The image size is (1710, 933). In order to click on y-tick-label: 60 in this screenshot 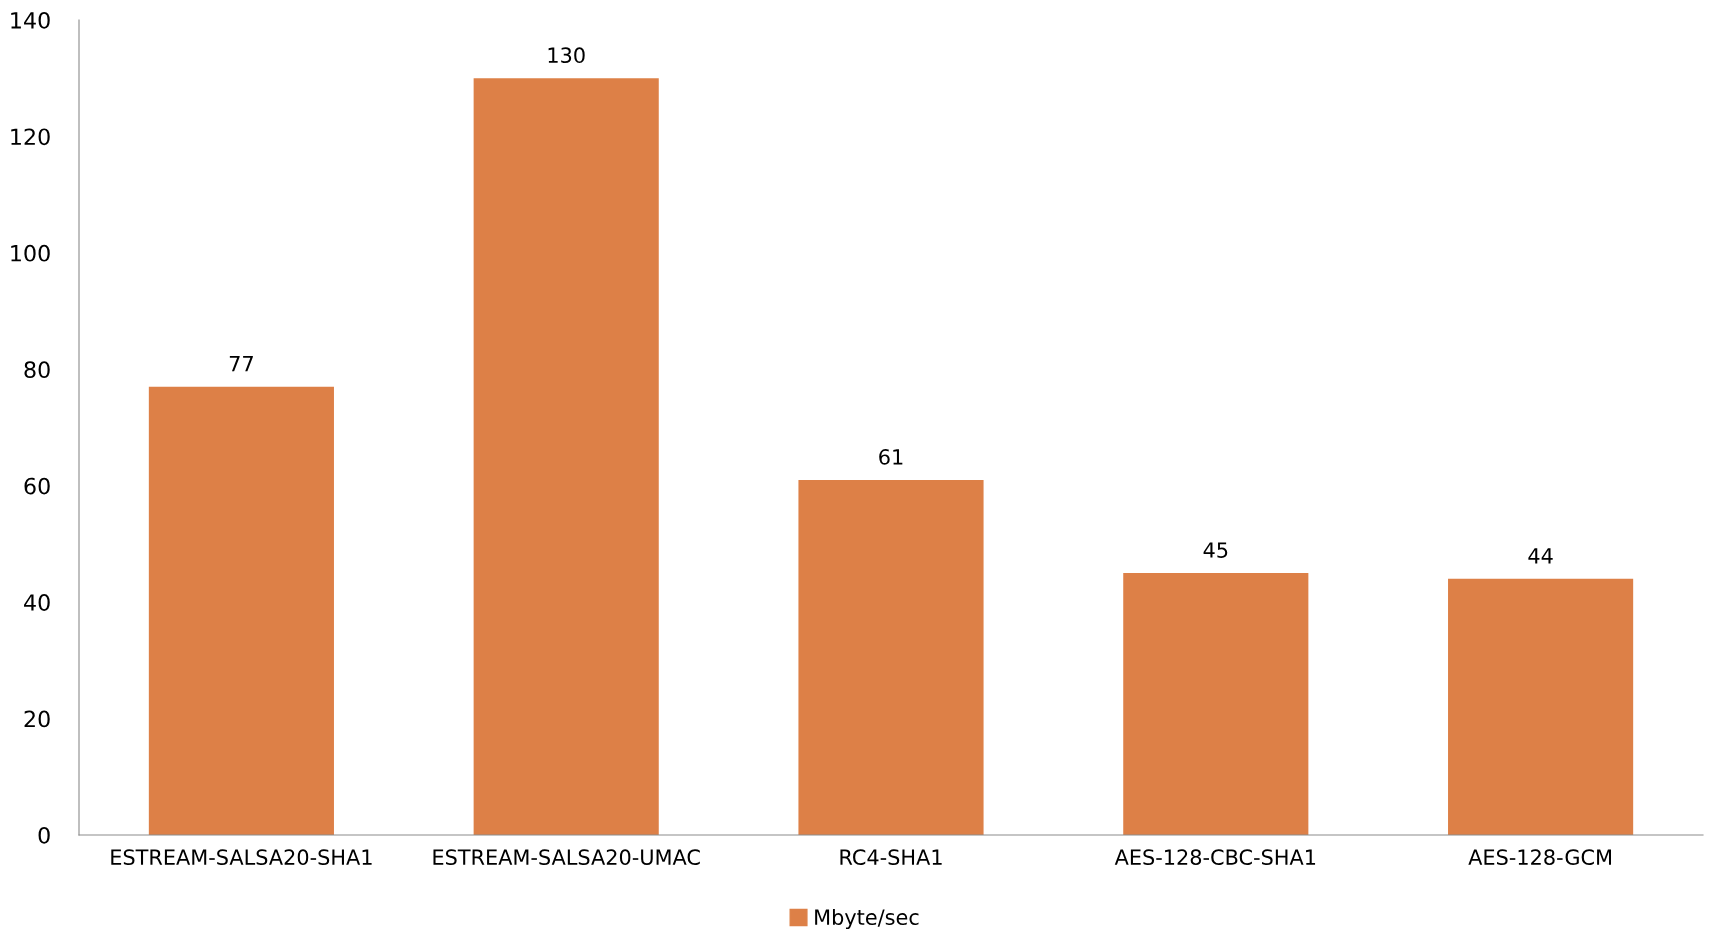, I will do `click(37, 486)`.